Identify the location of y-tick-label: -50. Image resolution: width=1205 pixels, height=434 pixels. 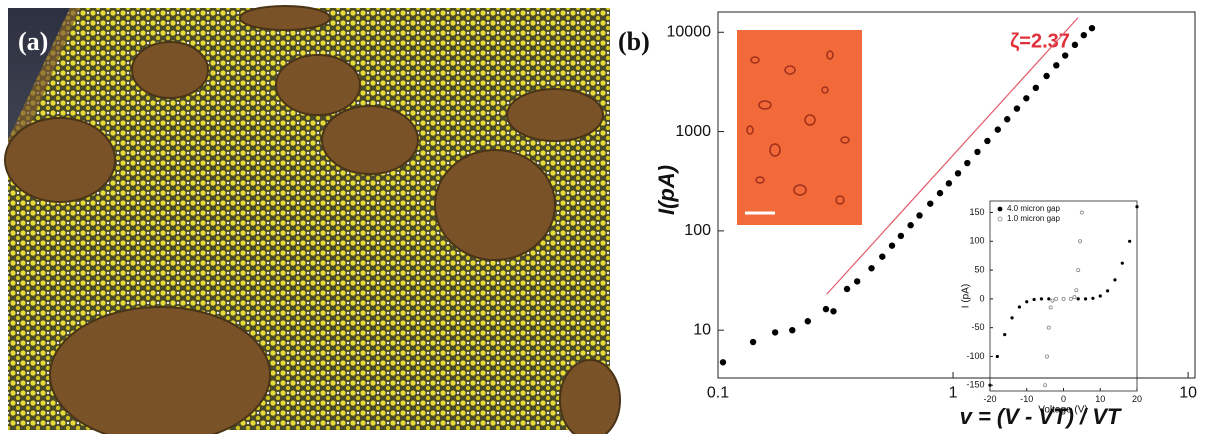
(977, 327).